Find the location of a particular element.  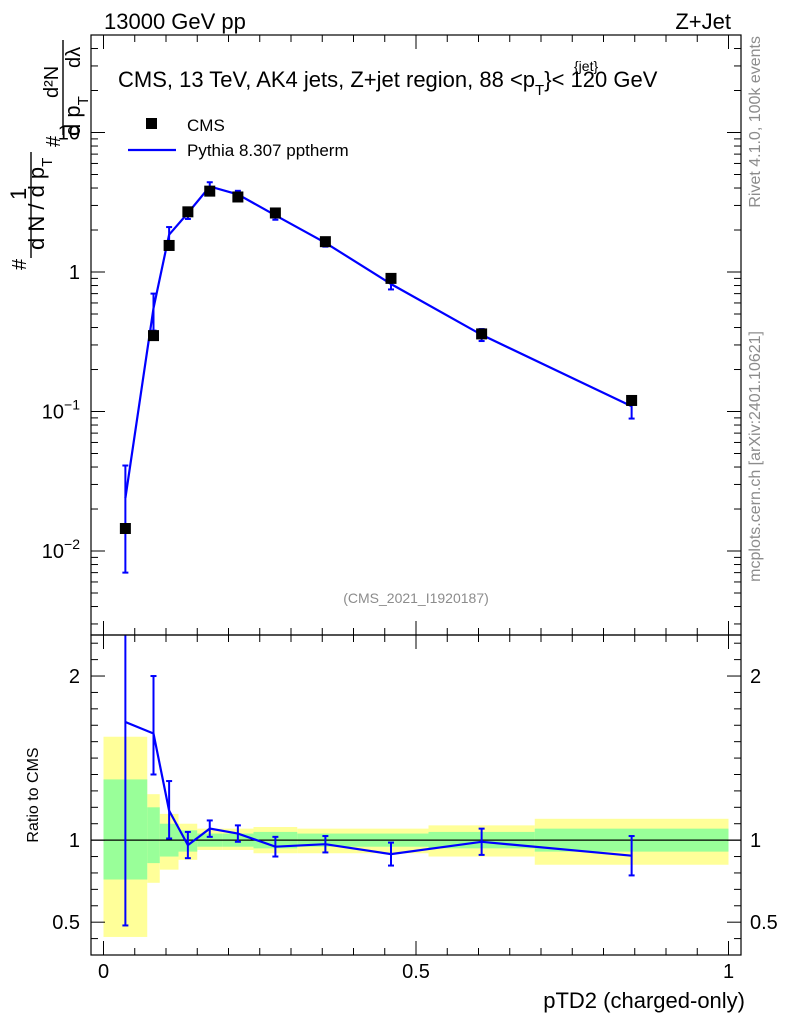

main-y-tick-label: 10⁻¹ is located at coordinates (61, 410).